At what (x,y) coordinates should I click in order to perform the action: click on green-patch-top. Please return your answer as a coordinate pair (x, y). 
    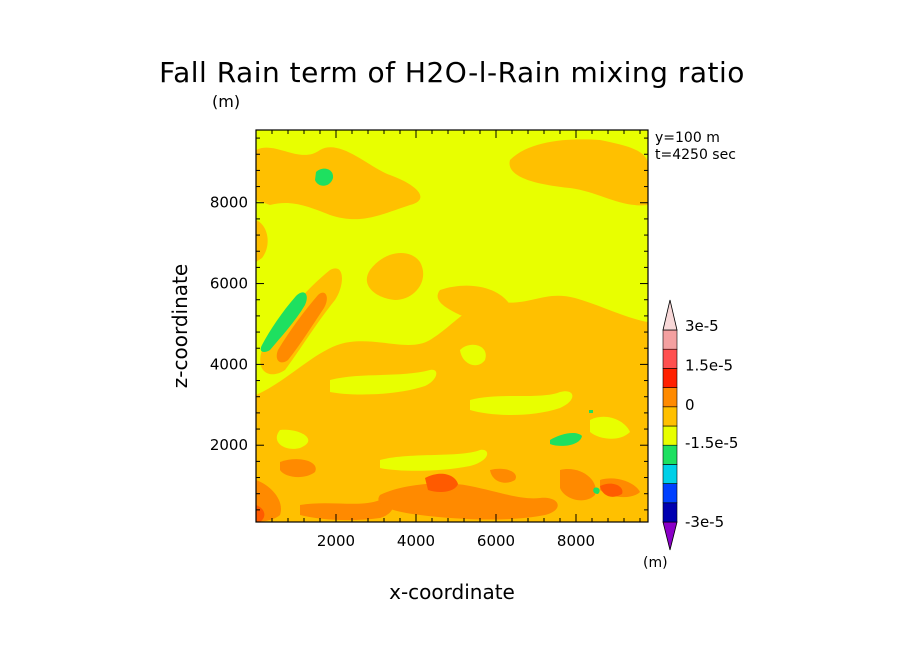
    Looking at the image, I should click on (324, 177).